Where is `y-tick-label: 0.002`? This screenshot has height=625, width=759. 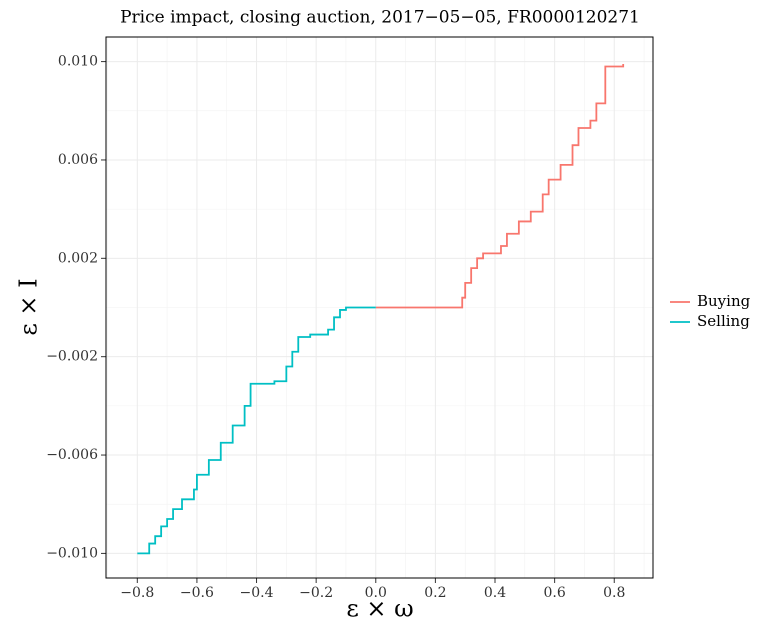
y-tick-label: 0.002 is located at coordinates (78, 258).